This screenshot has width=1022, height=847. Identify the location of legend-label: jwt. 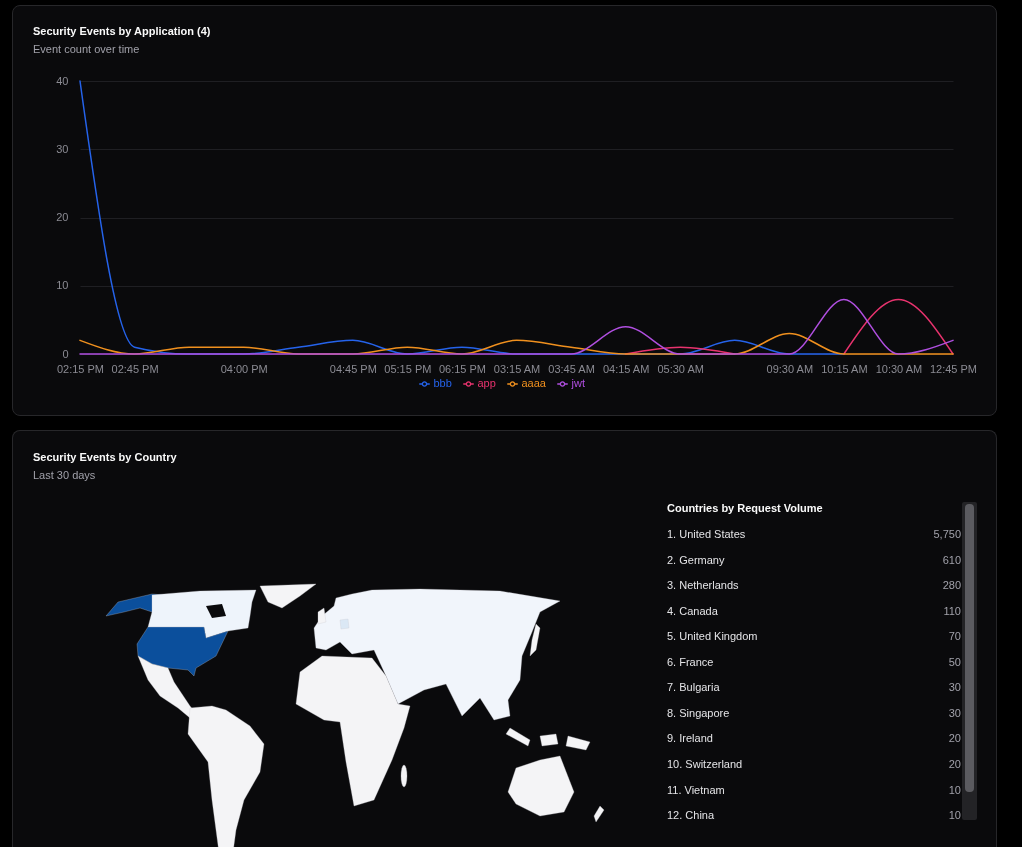
(577, 383).